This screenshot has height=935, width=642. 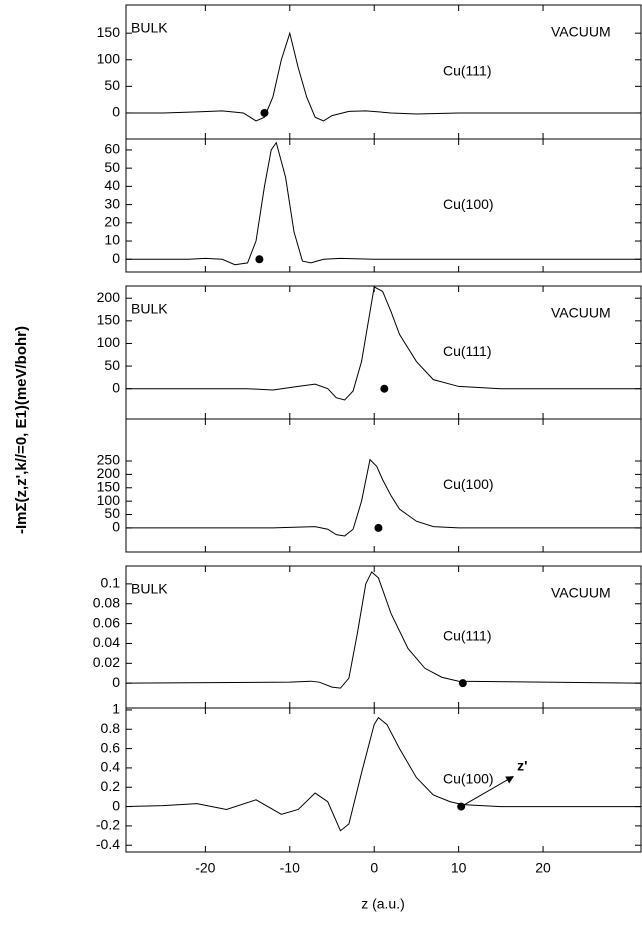 What do you see at coordinates (112, 222) in the screenshot?
I see `y-tick-label: 20` at bounding box center [112, 222].